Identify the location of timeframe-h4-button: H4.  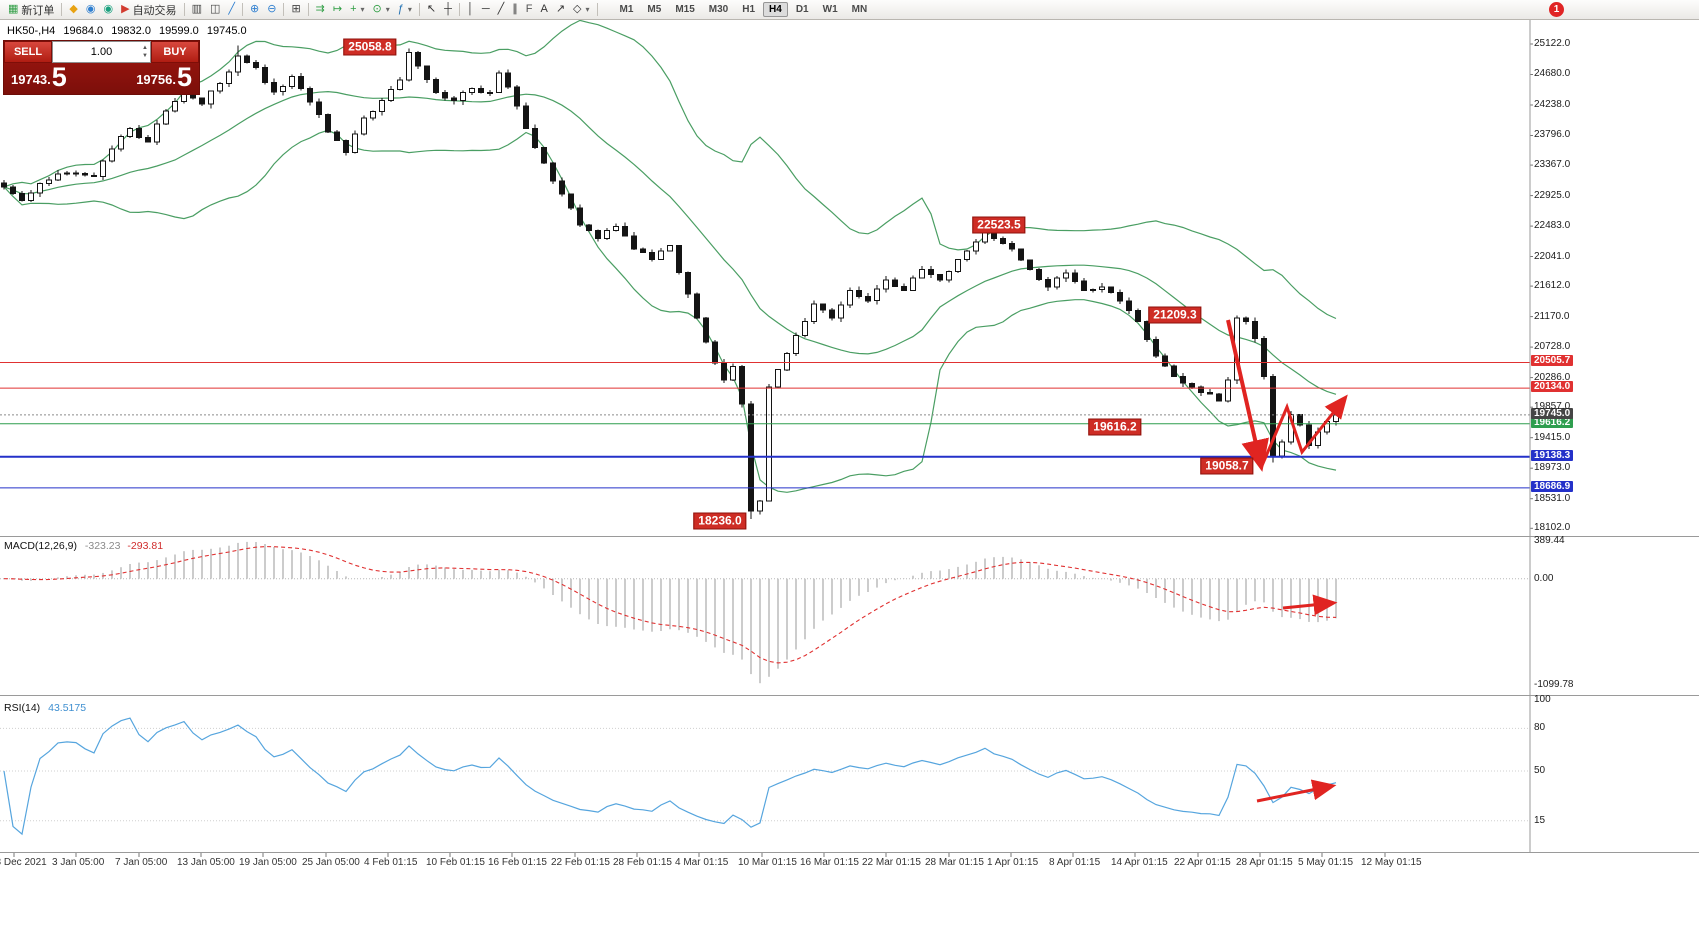
(775, 9).